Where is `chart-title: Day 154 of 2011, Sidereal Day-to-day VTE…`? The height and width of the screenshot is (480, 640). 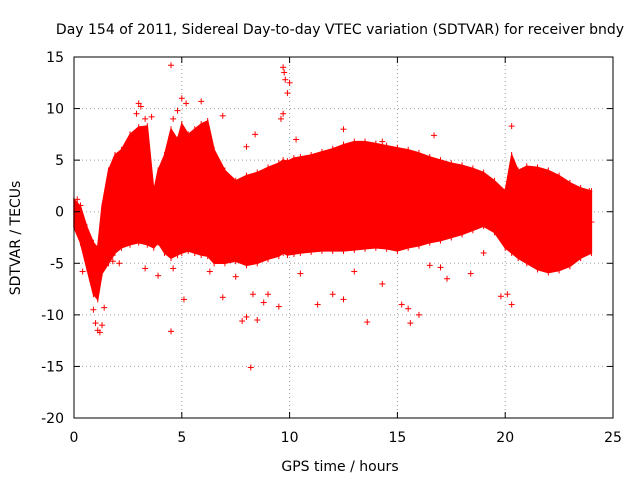 chart-title: Day 154 of 2011, Sidereal Day-to-day VTE… is located at coordinates (340, 30).